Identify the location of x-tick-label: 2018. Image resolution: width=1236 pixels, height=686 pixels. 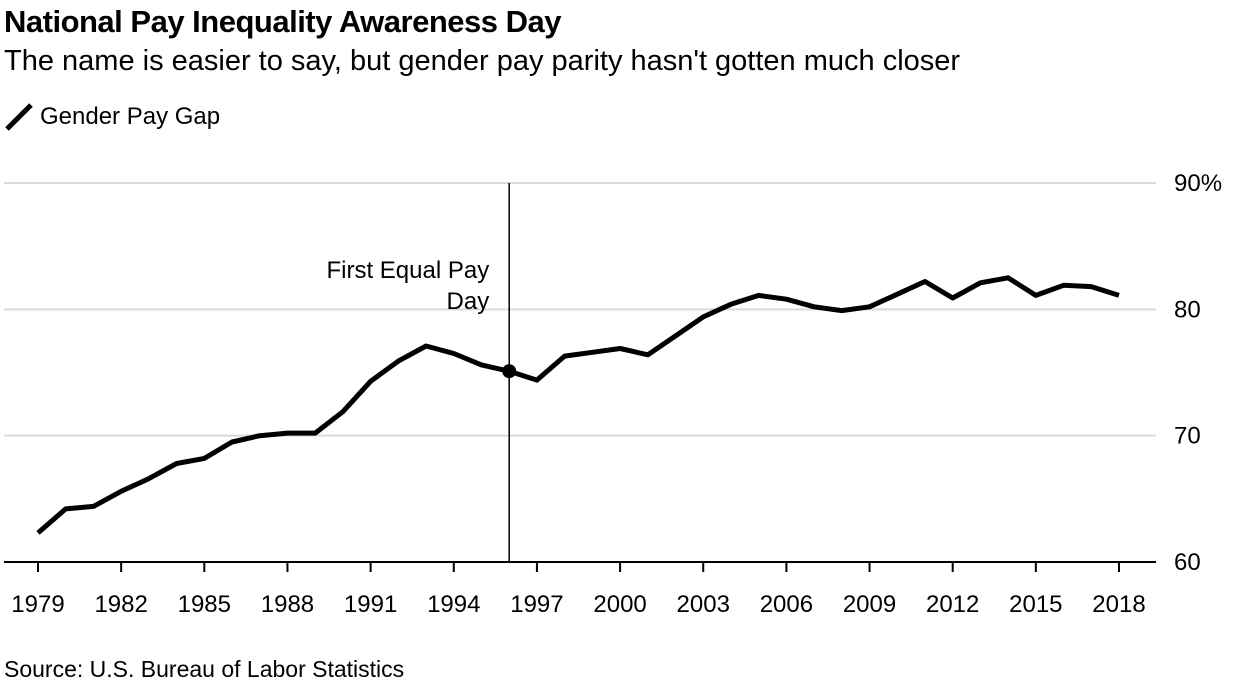
(1118, 604).